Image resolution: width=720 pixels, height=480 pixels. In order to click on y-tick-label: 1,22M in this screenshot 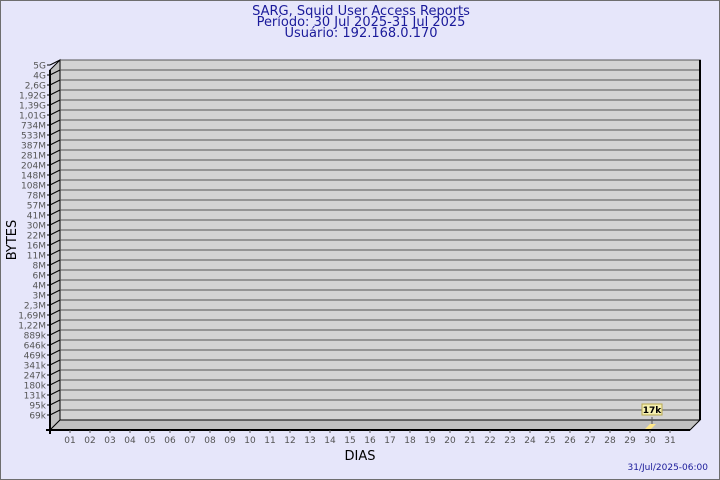, I will do `click(32, 327)`.